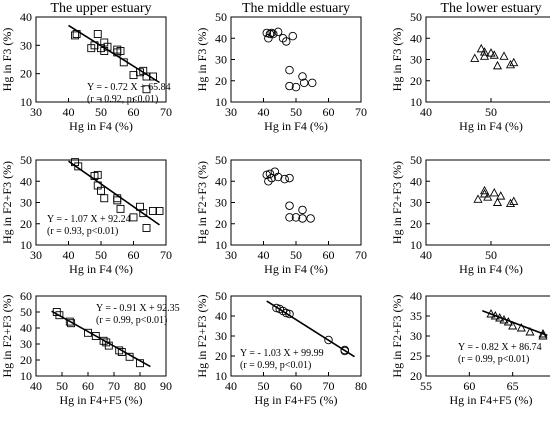  I want to click on x-tick-label: 55, so click(426, 386).